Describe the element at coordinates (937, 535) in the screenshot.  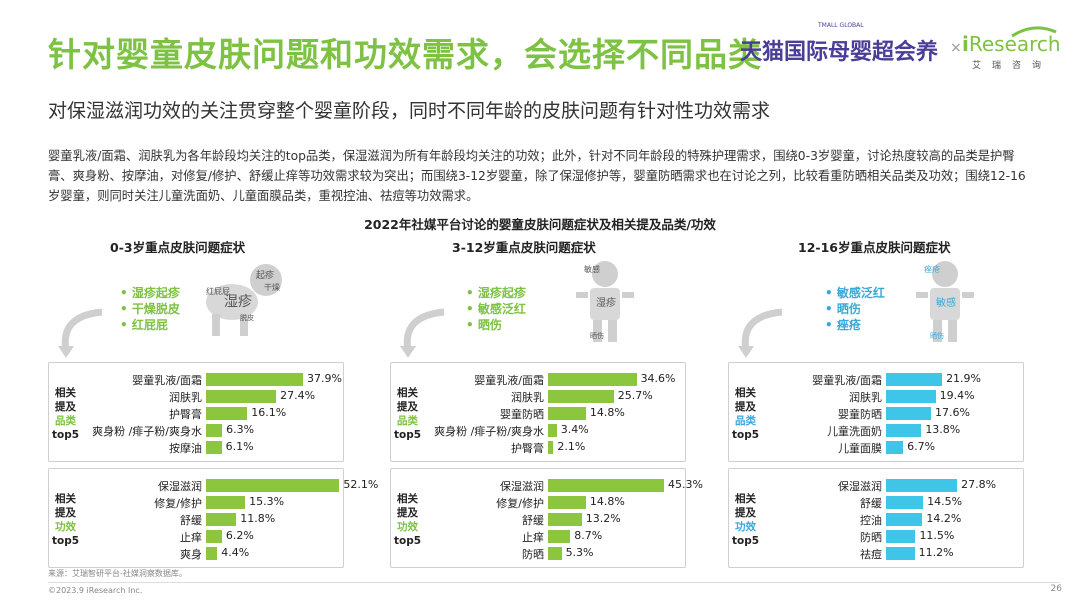
I see `bar-value: 11.5%` at that location.